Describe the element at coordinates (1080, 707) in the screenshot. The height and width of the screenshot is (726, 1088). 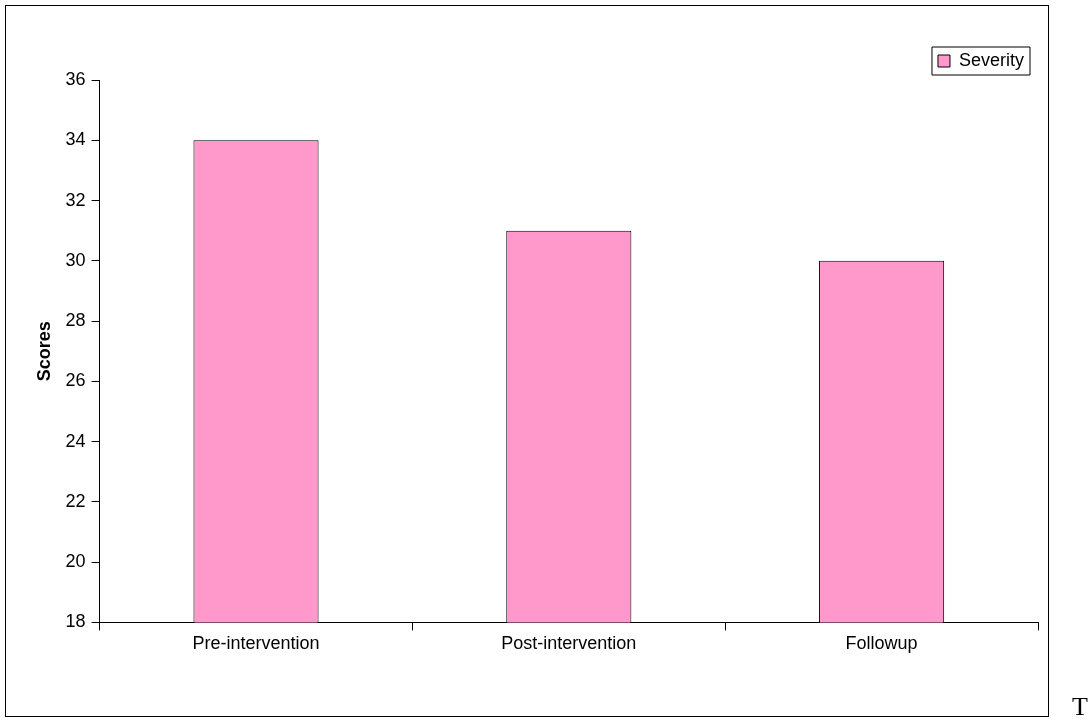
I see `text: T` at that location.